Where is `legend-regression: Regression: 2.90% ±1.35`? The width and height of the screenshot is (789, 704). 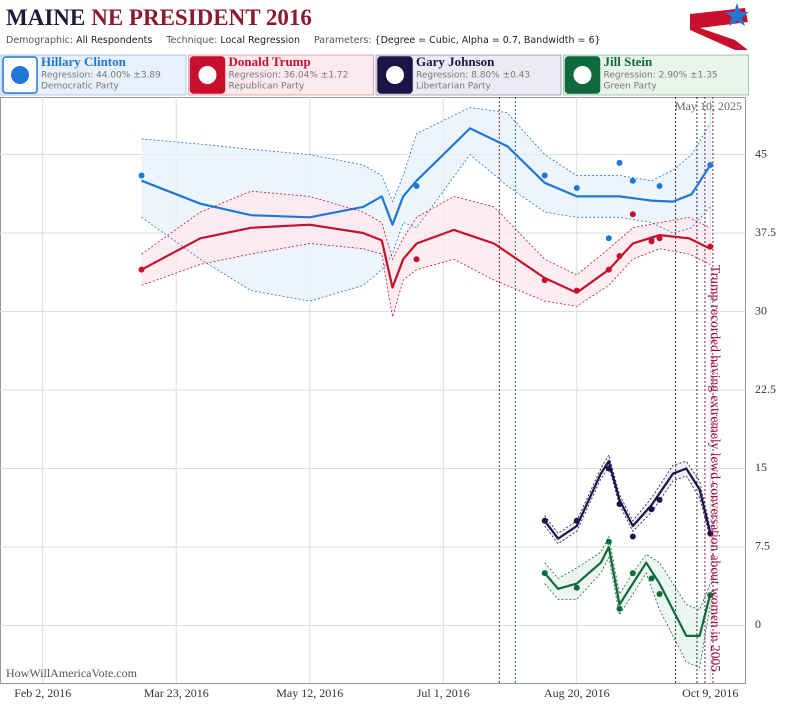 legend-regression: Regression: 2.90% ±1.35 is located at coordinates (661, 76).